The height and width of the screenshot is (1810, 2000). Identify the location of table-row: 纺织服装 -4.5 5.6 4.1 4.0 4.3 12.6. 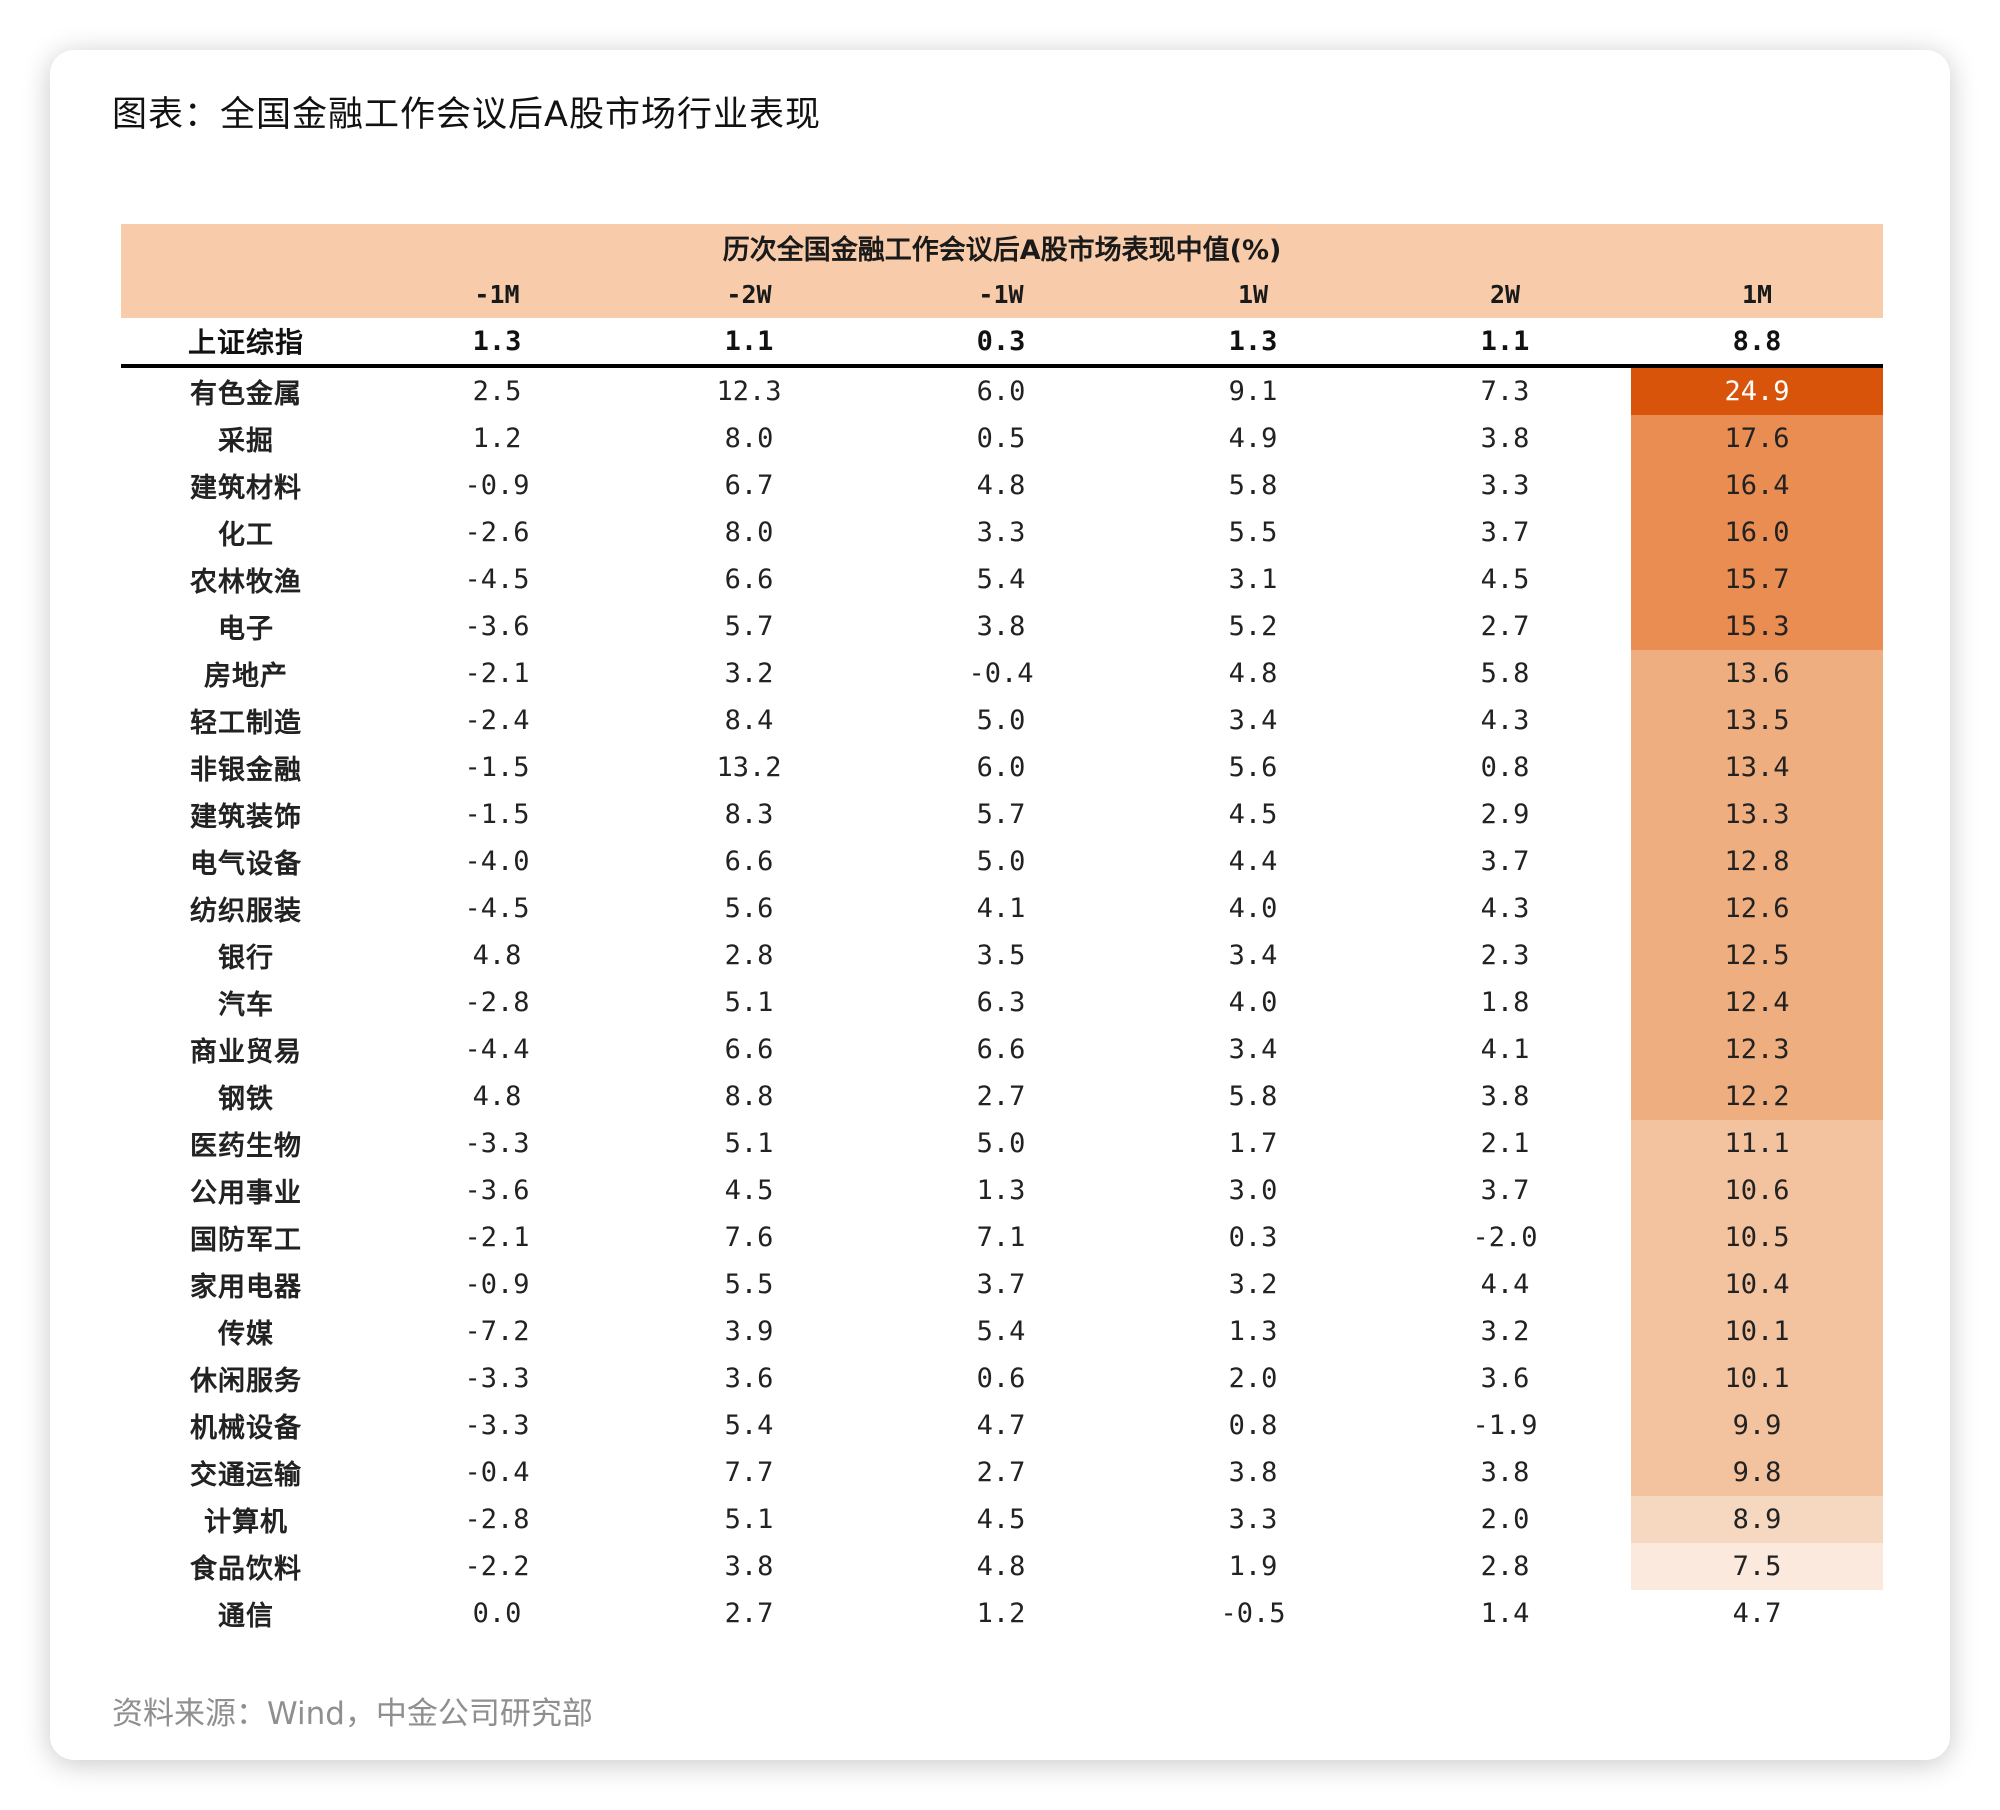
(1002, 908).